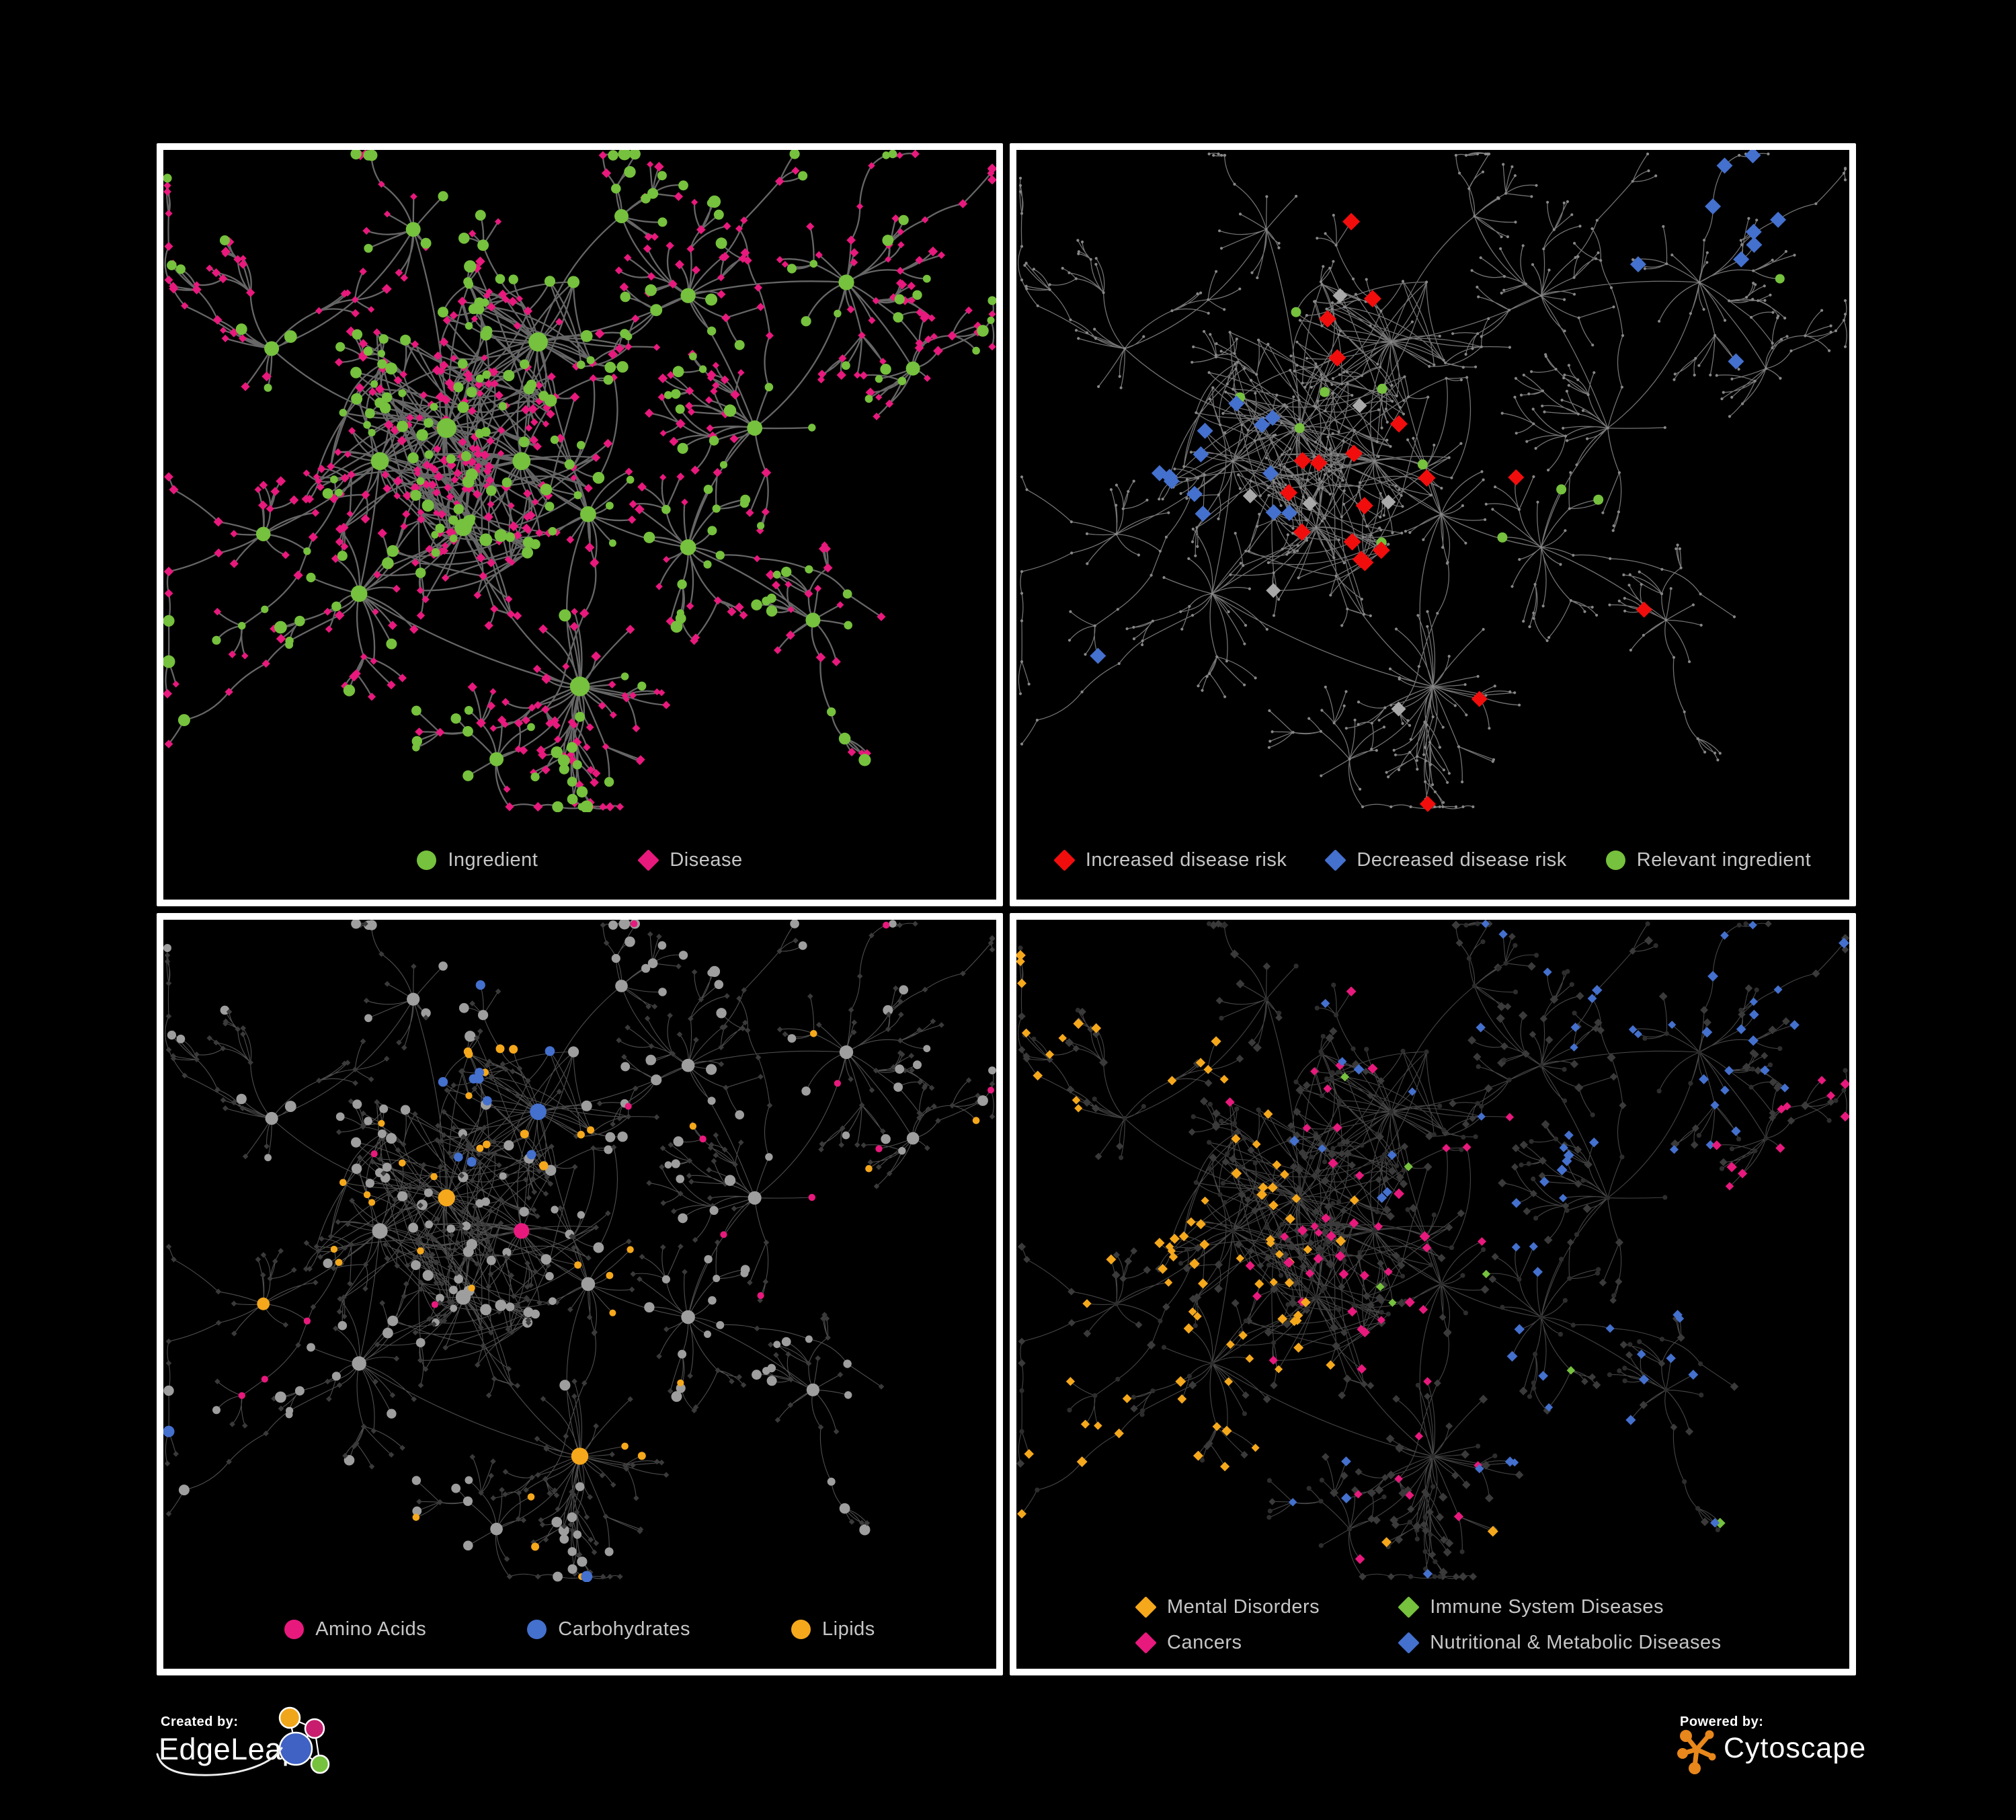  Describe the element at coordinates (1204, 1642) in the screenshot. I see `legend-label: Cancers` at that location.